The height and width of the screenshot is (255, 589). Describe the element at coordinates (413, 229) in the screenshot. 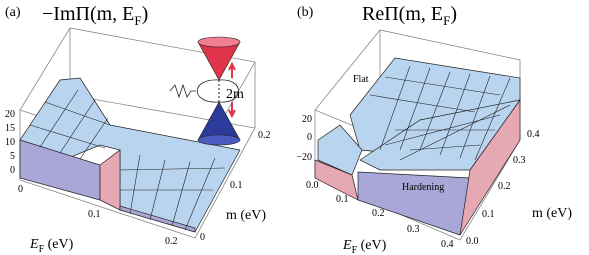

I see `x-tick-label: 0.3` at that location.